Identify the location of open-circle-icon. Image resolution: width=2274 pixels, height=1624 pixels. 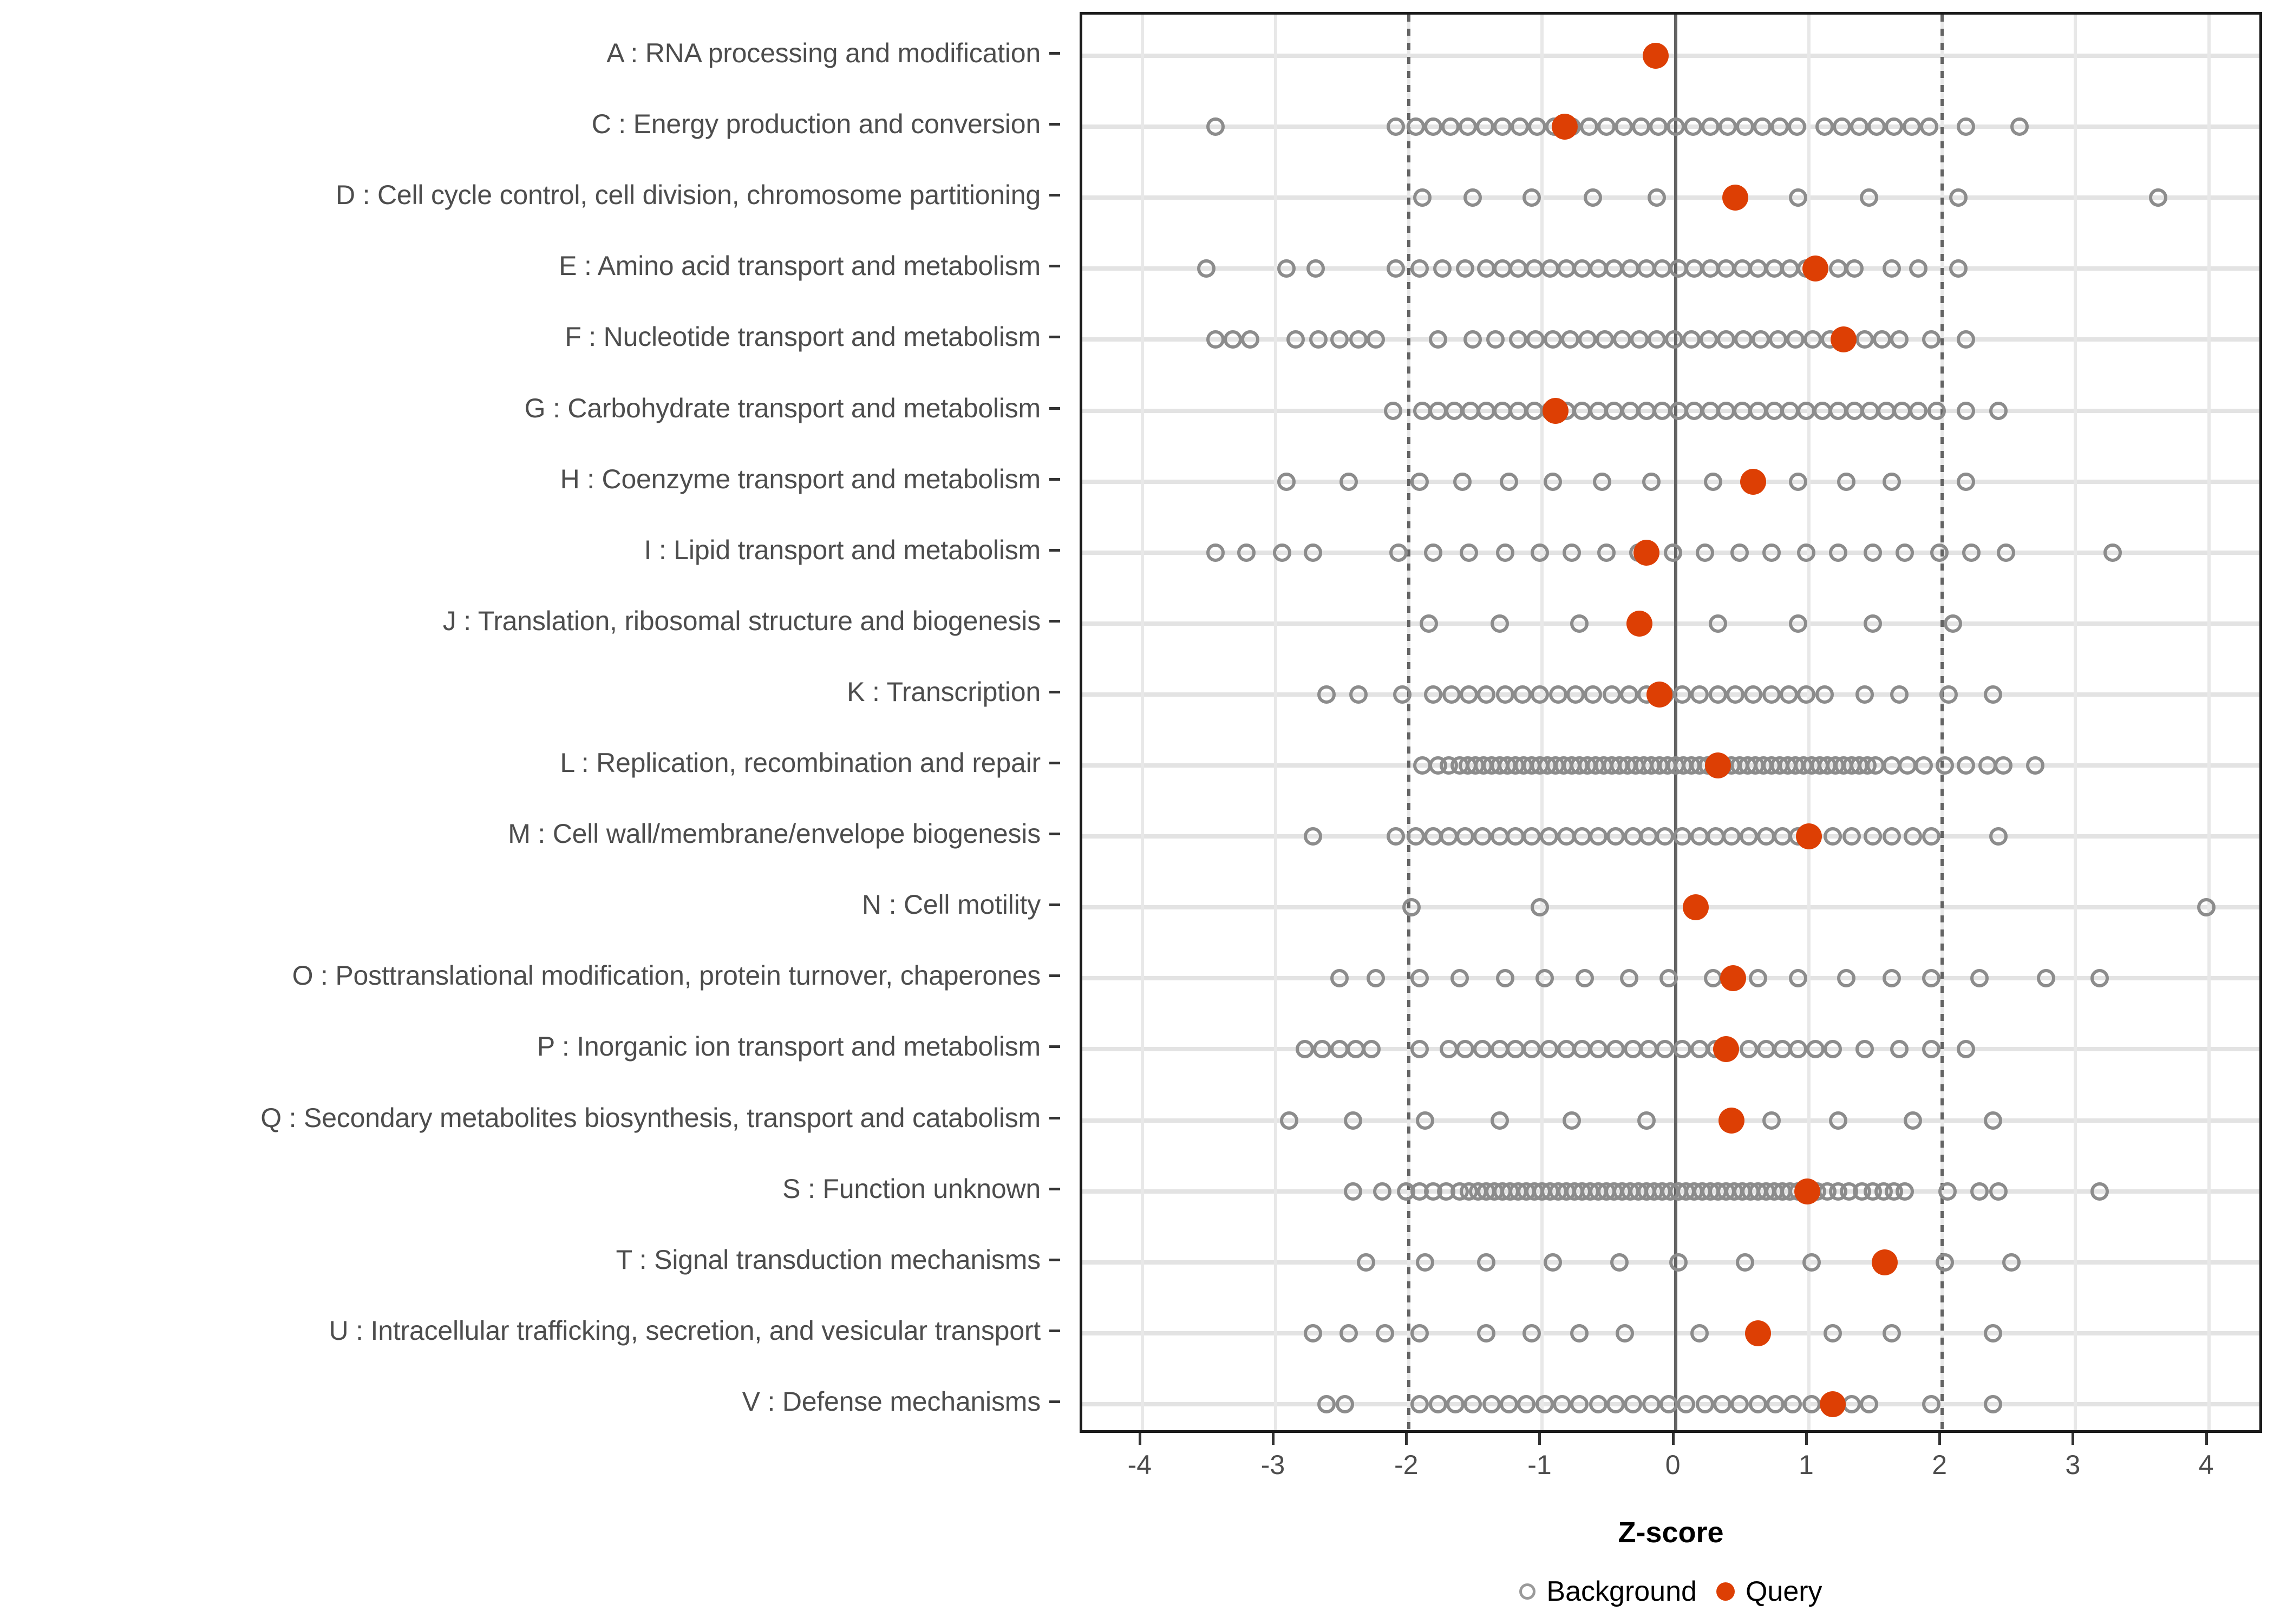
(1528, 1591).